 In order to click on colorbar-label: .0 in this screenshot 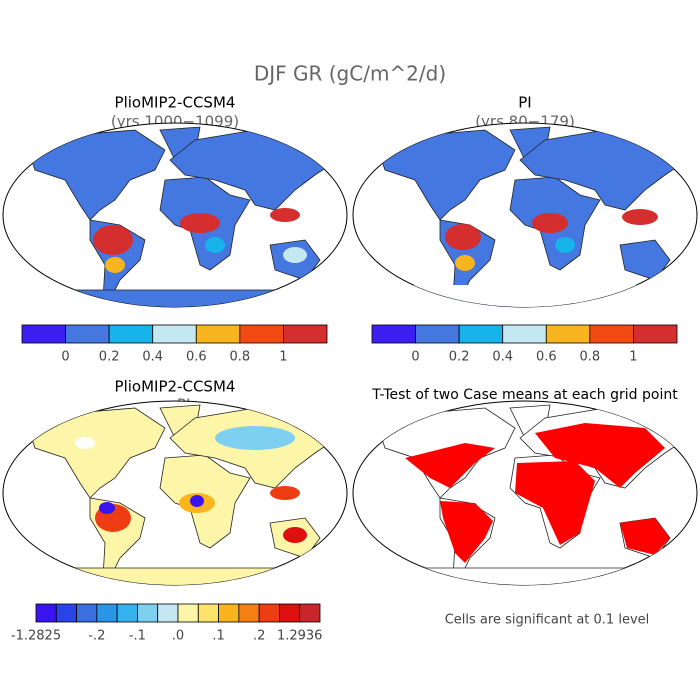, I will do `click(178, 636)`.